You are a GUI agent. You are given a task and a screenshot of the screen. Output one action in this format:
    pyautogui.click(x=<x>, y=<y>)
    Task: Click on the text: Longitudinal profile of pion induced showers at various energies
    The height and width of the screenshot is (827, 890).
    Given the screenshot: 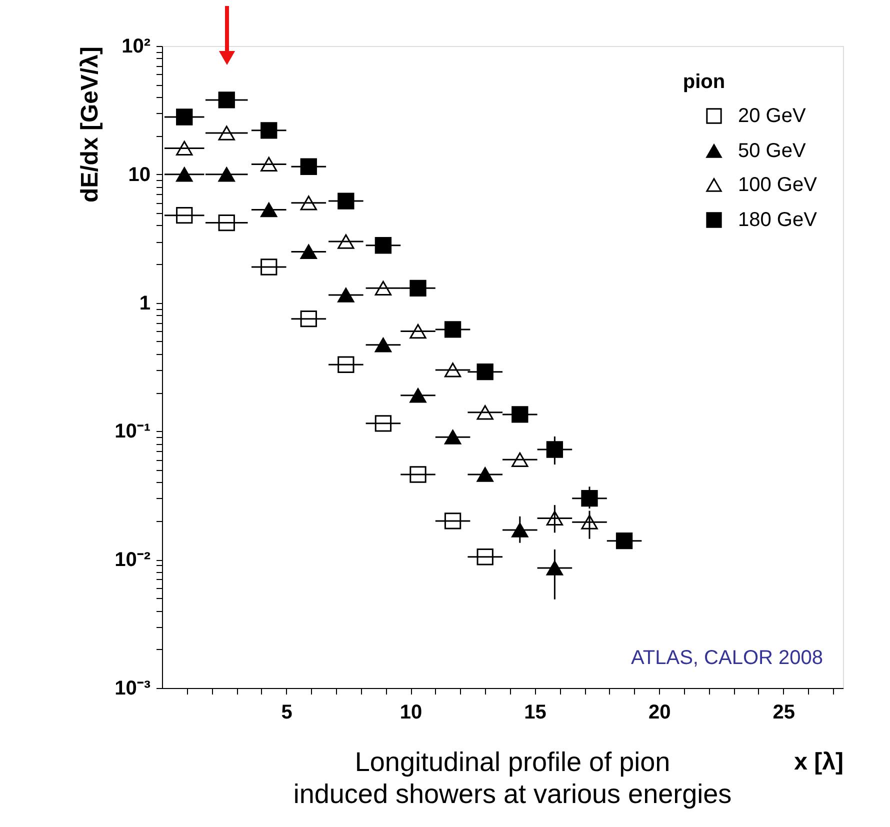 What is the action you would take?
    pyautogui.click(x=512, y=778)
    